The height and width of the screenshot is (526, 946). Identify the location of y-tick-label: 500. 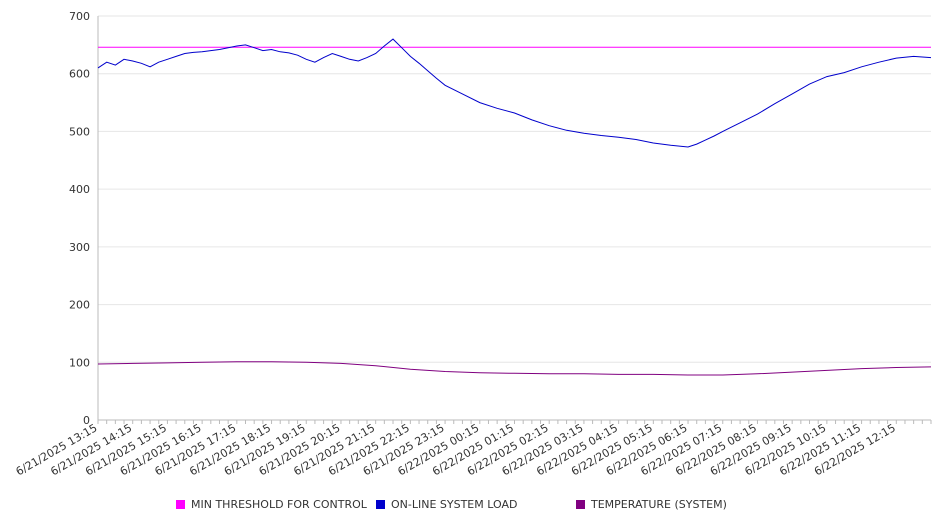
(79, 131).